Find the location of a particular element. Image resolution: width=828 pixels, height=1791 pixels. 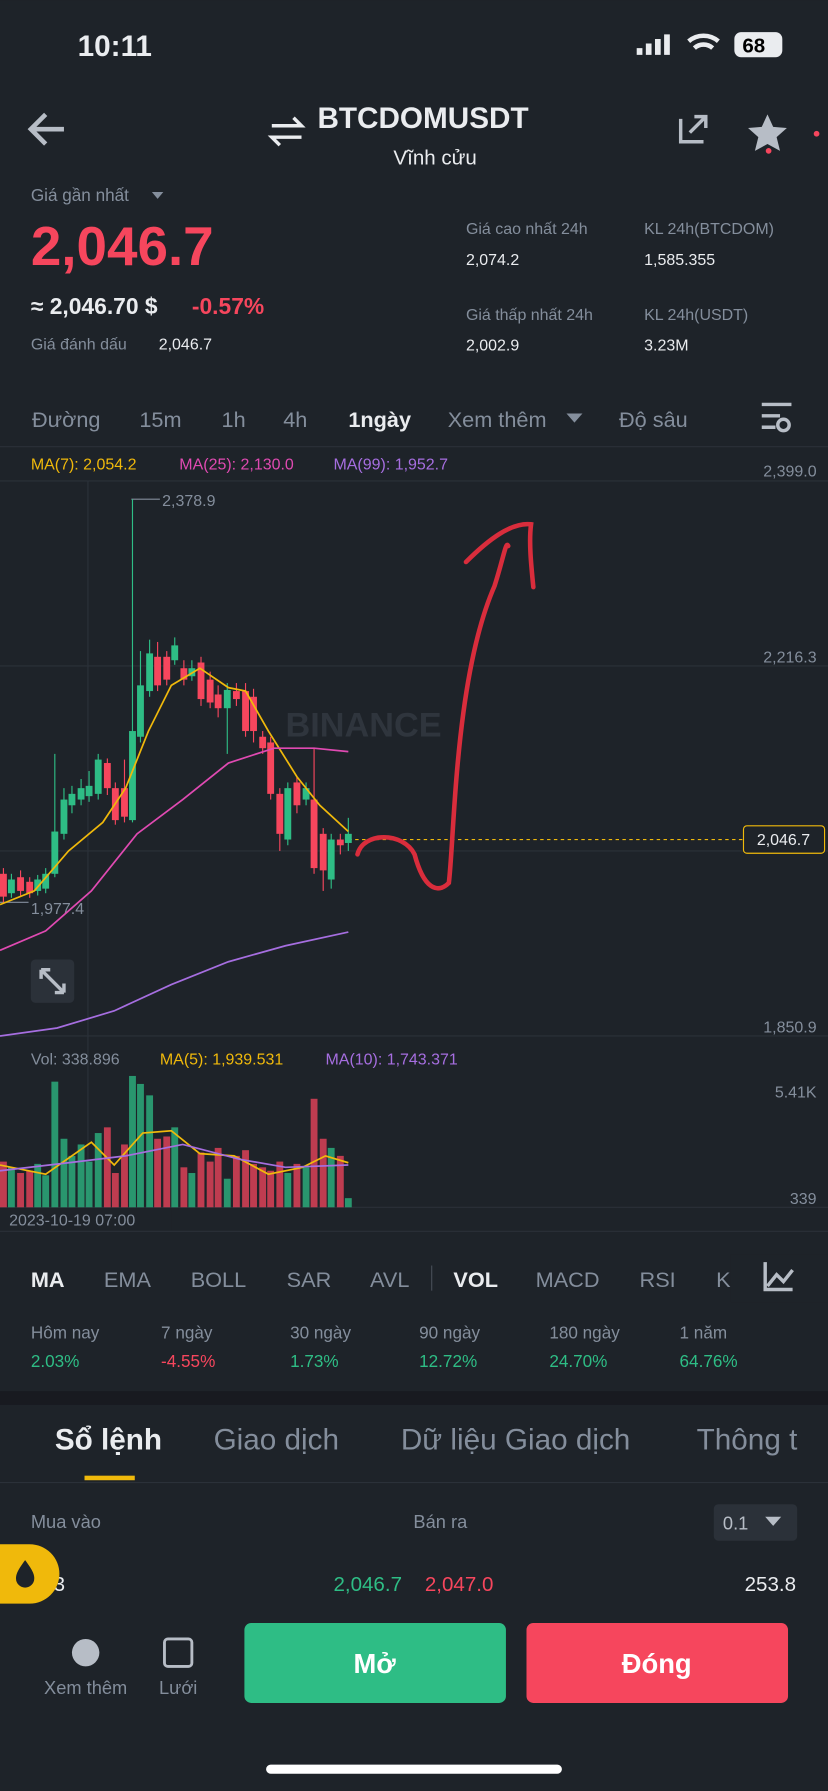

indicator: MACD is located at coordinates (568, 1279).